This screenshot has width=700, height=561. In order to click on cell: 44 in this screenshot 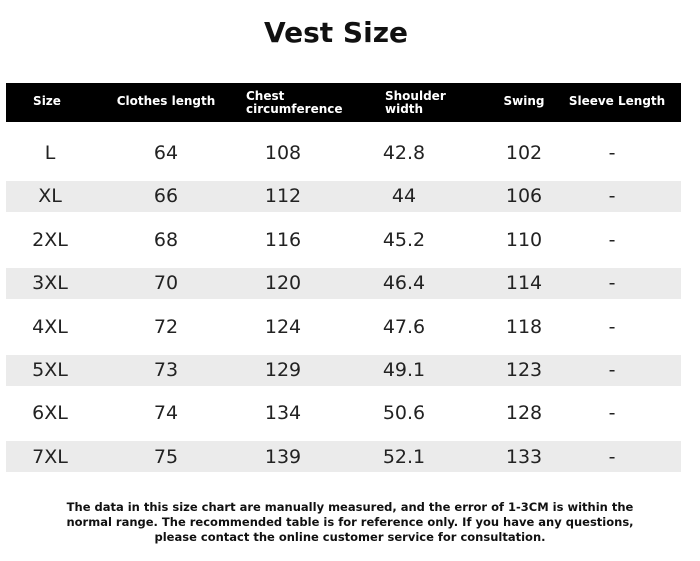, I will do `click(404, 196)`.